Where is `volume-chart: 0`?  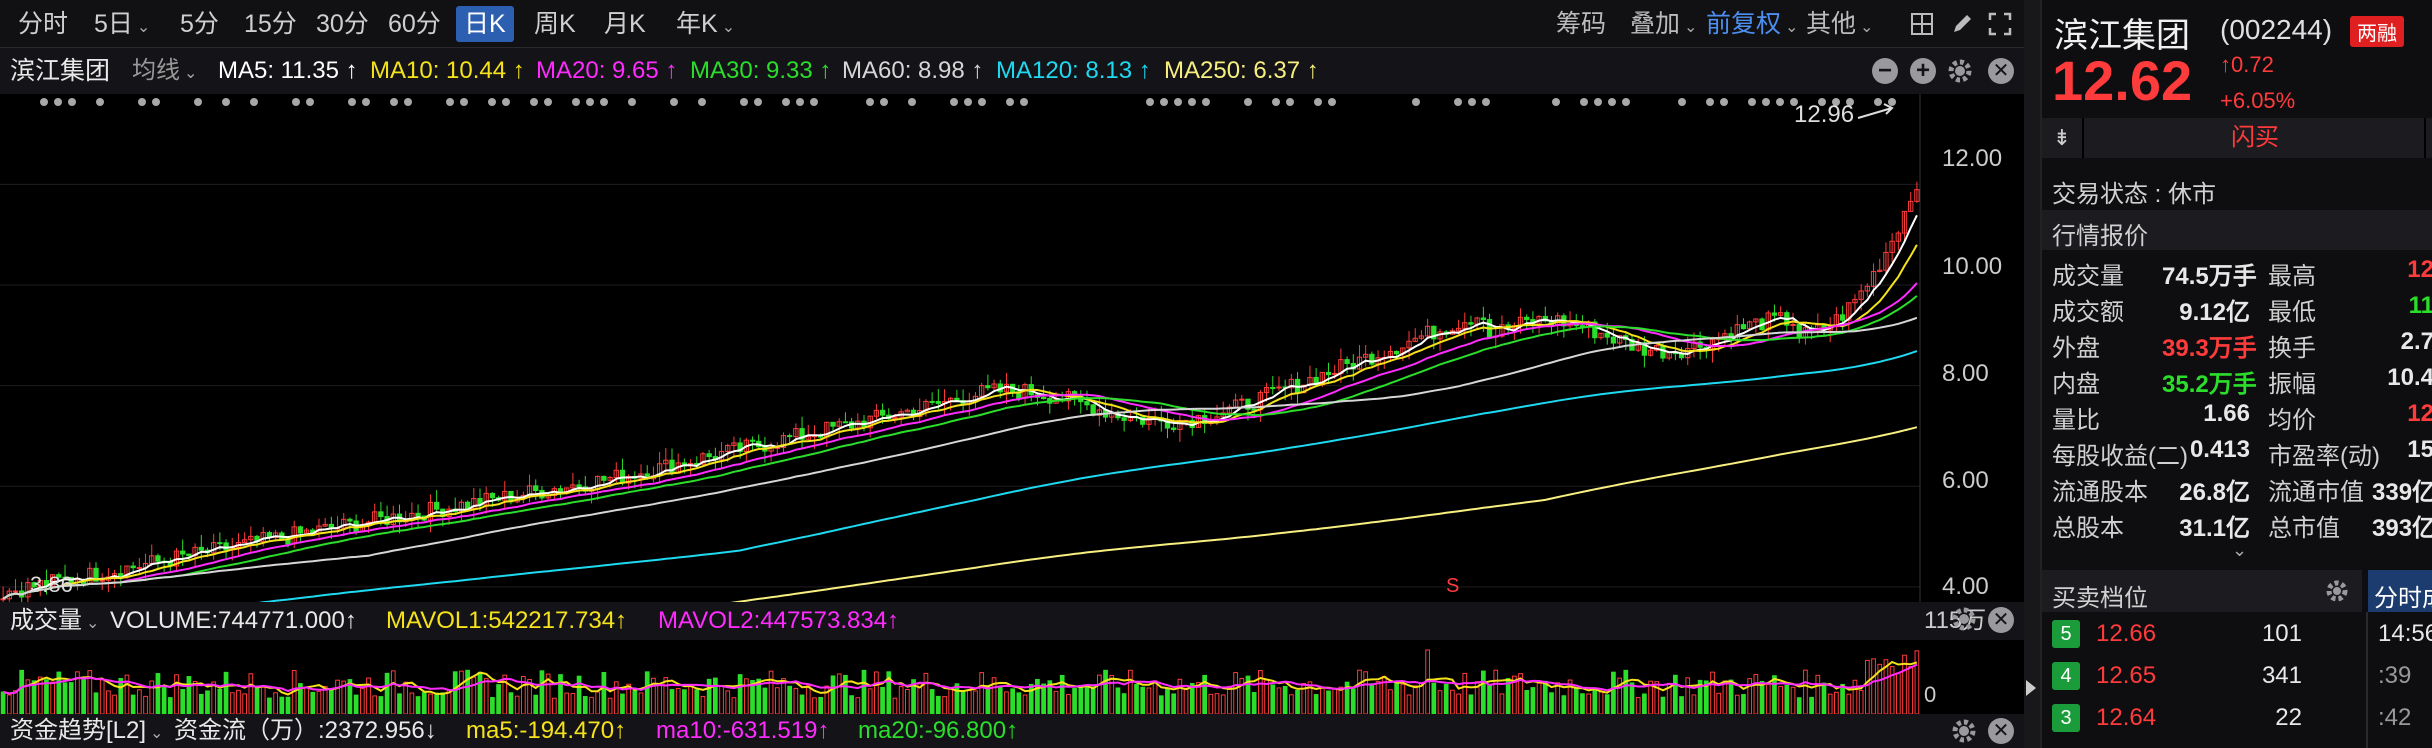
volume-chart: 0 is located at coordinates (1012, 677).